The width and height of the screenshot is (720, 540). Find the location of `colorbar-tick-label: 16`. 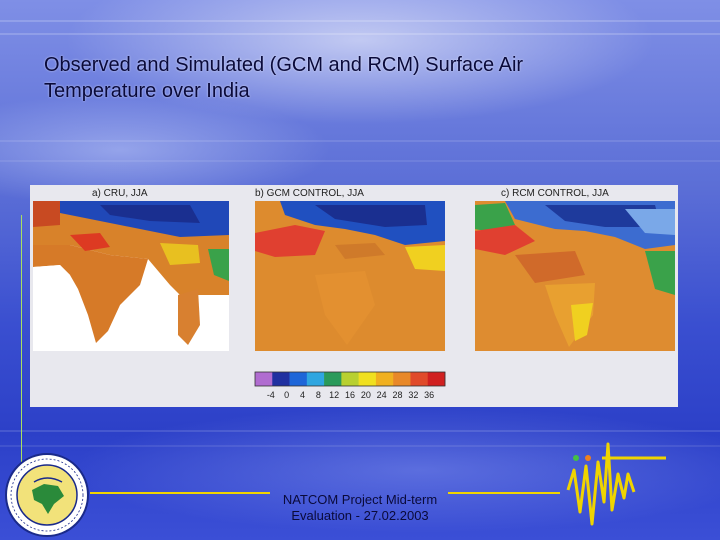

colorbar-tick-label: 16 is located at coordinates (350, 395).